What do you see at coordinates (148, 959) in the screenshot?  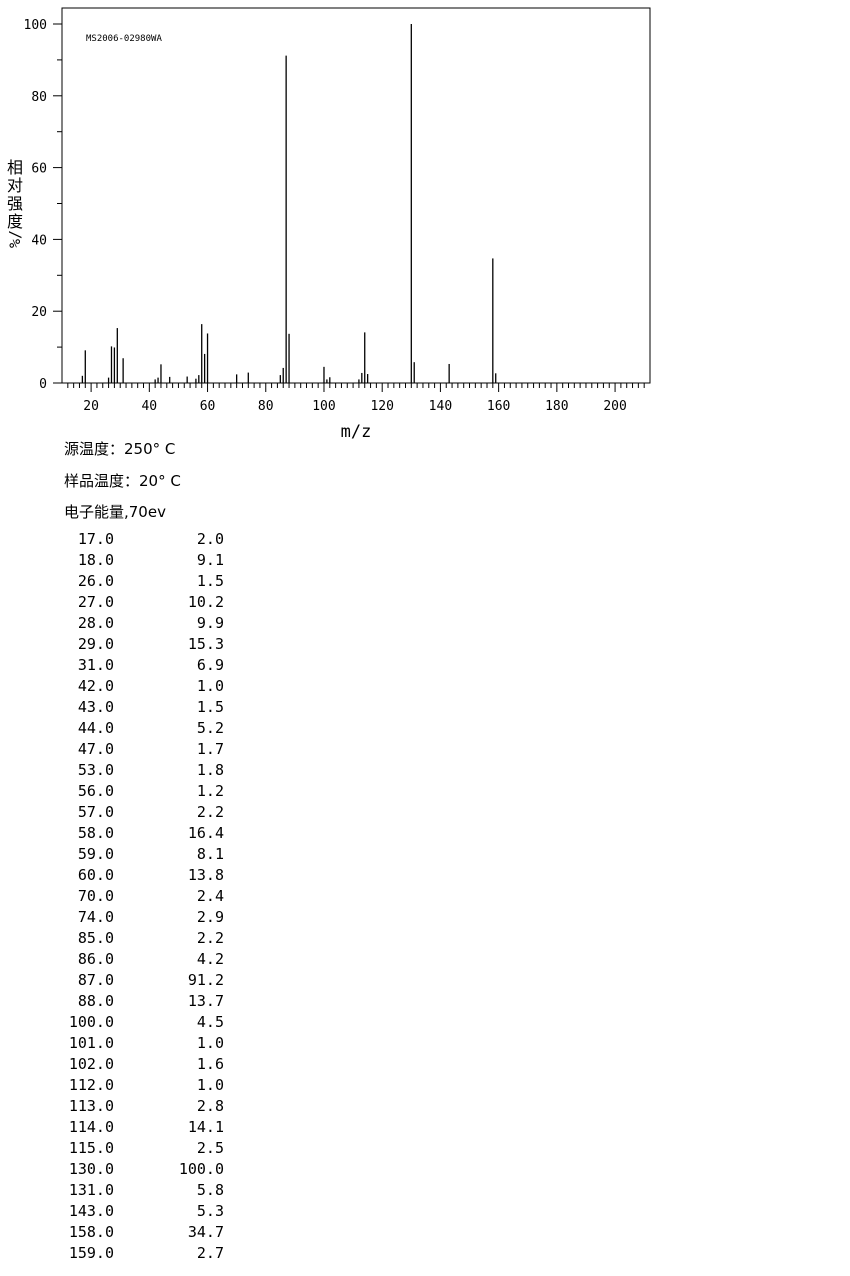 I see `table-row: 86.0 4.2` at bounding box center [148, 959].